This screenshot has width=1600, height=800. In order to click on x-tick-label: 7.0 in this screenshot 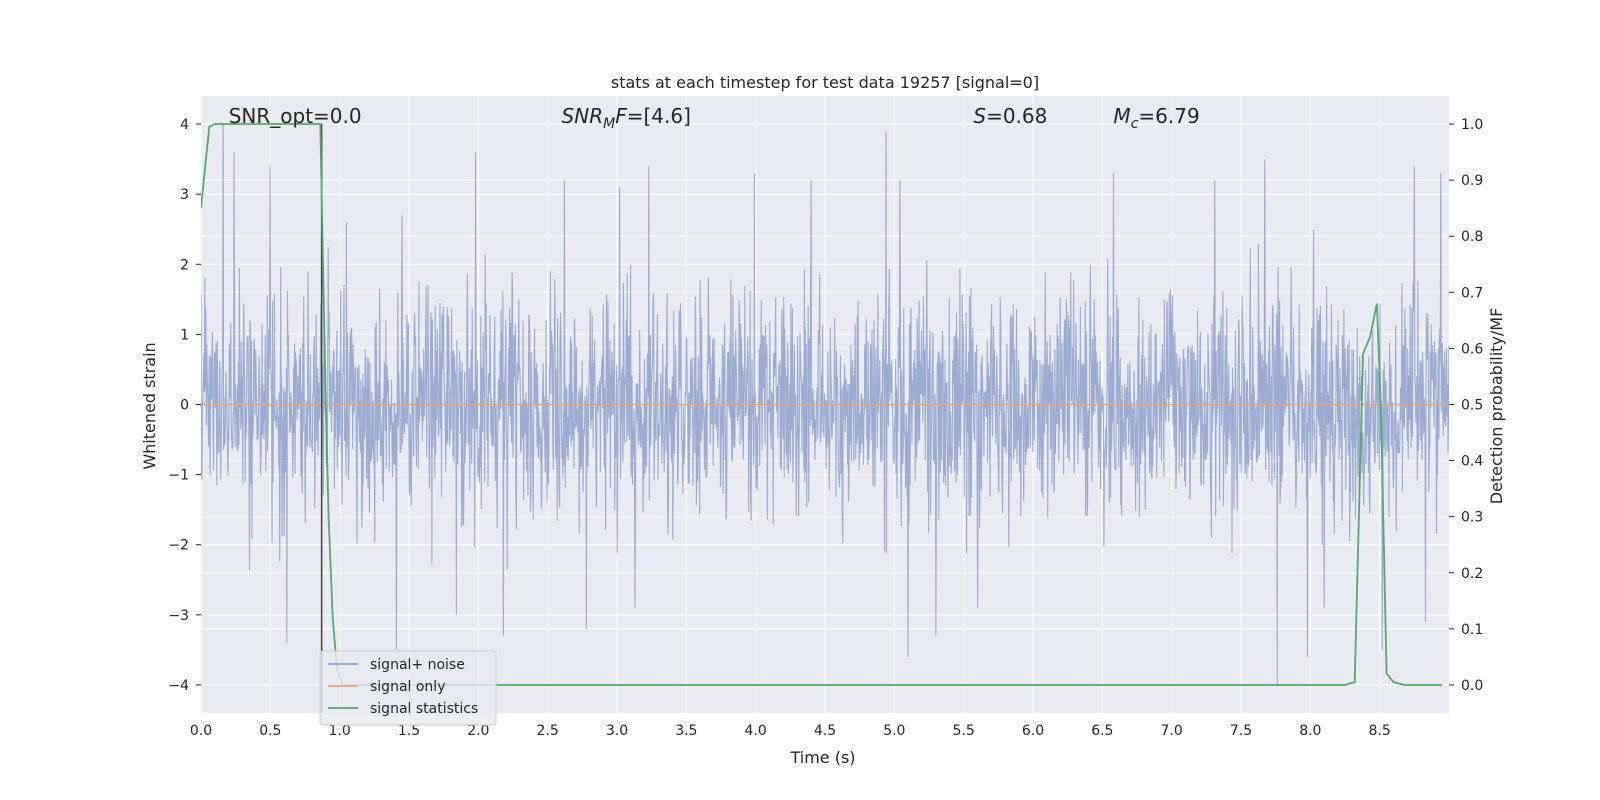, I will do `click(1172, 731)`.